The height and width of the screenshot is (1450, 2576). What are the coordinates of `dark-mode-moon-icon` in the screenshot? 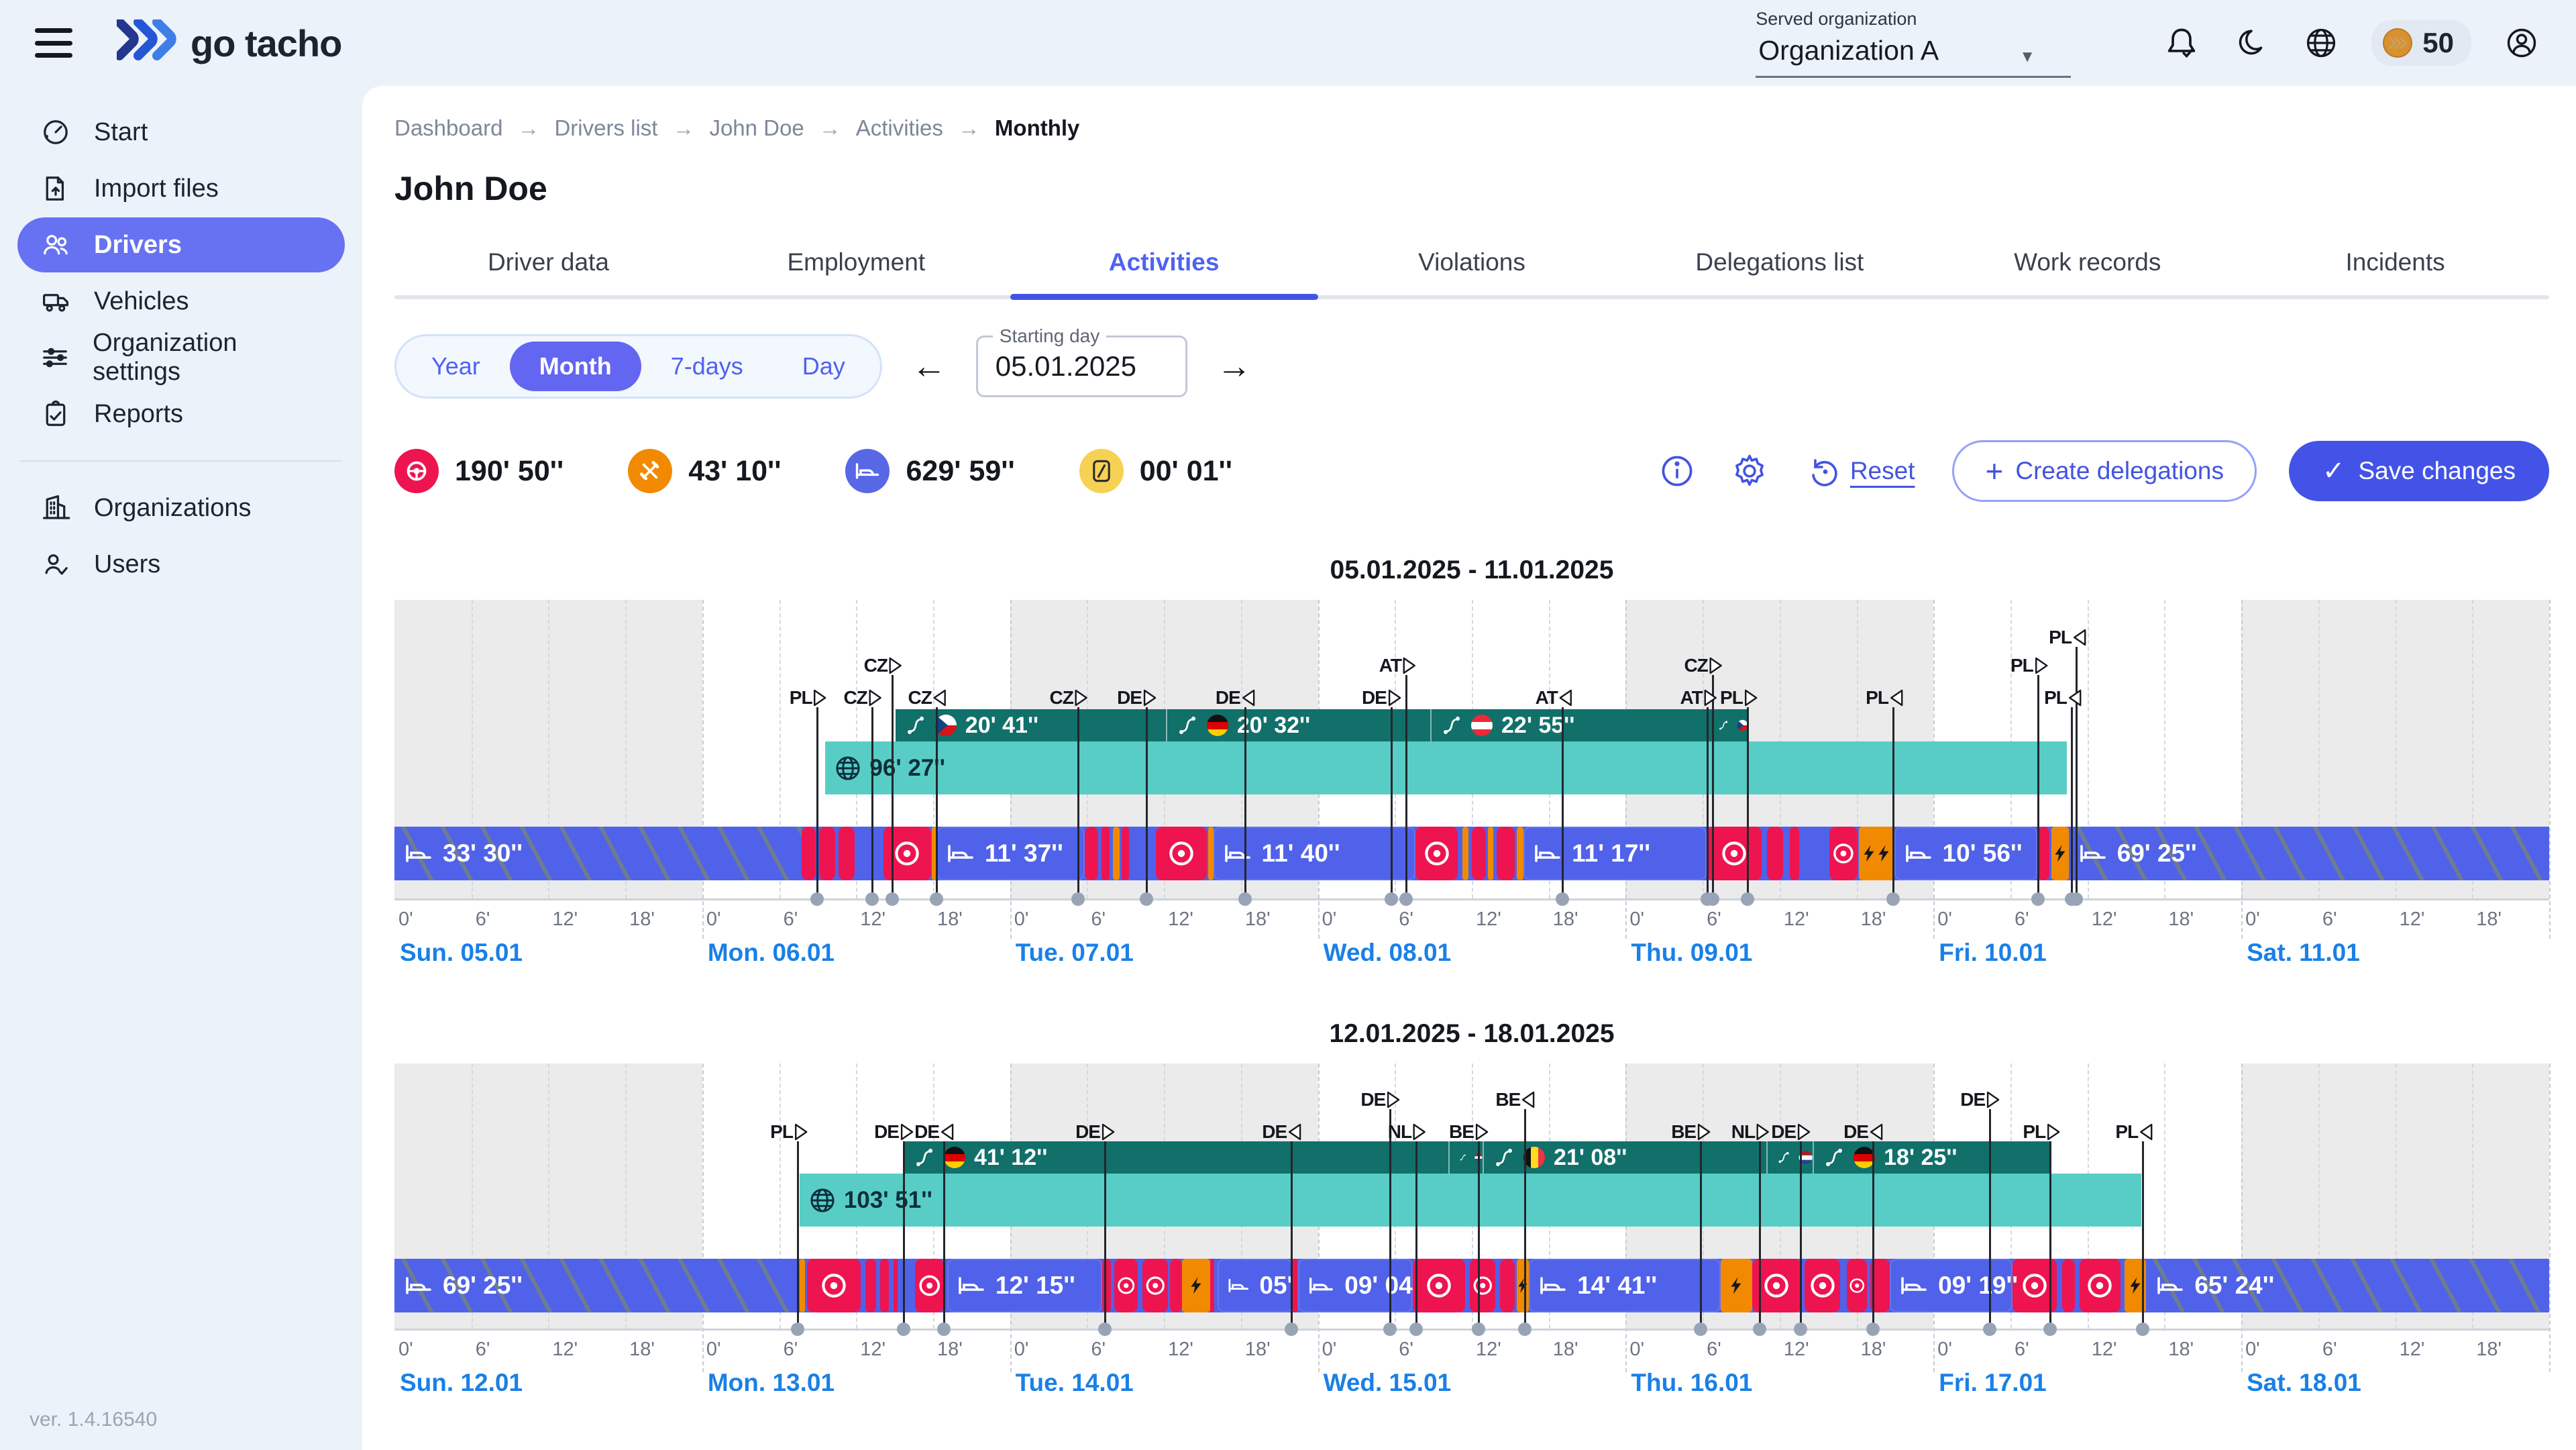 It's located at (2251, 42).